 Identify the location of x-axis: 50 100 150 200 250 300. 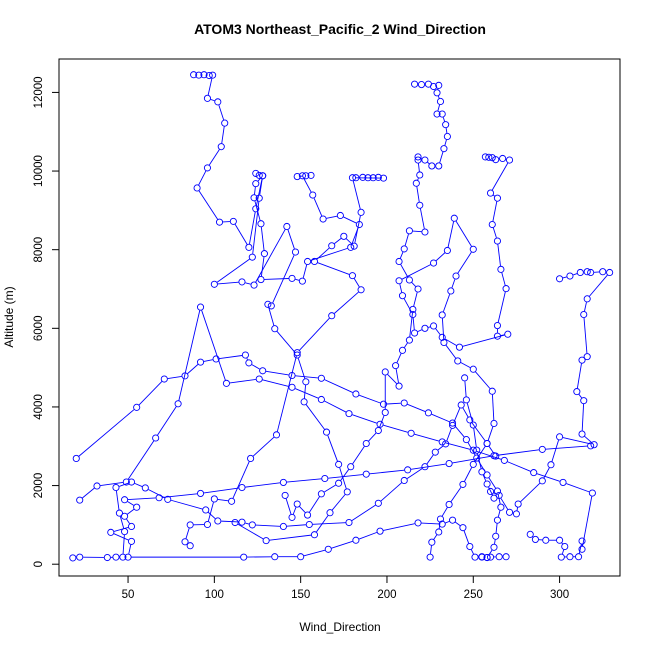
(345, 588).